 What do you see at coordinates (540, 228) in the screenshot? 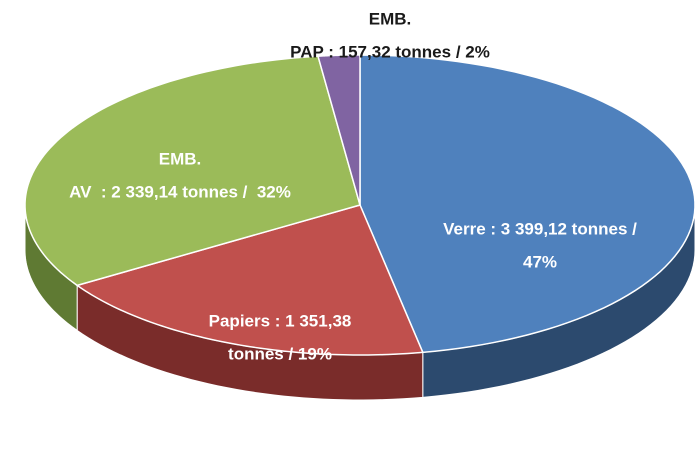
I see `data-label: Verre : 3 399,12 tonnes /` at bounding box center [540, 228].